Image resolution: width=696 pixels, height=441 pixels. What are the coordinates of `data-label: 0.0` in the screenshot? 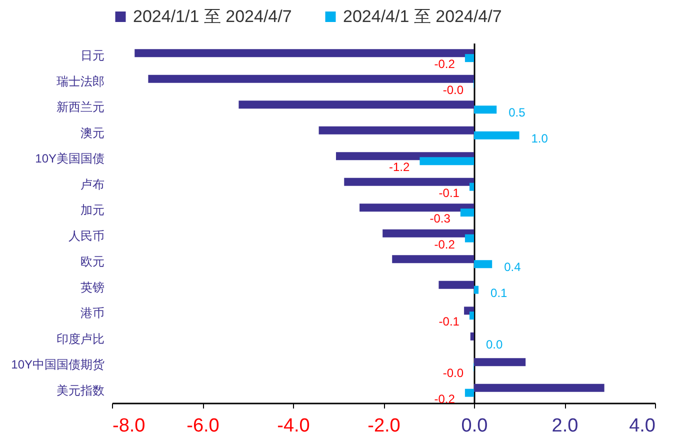 It's located at (495, 344).